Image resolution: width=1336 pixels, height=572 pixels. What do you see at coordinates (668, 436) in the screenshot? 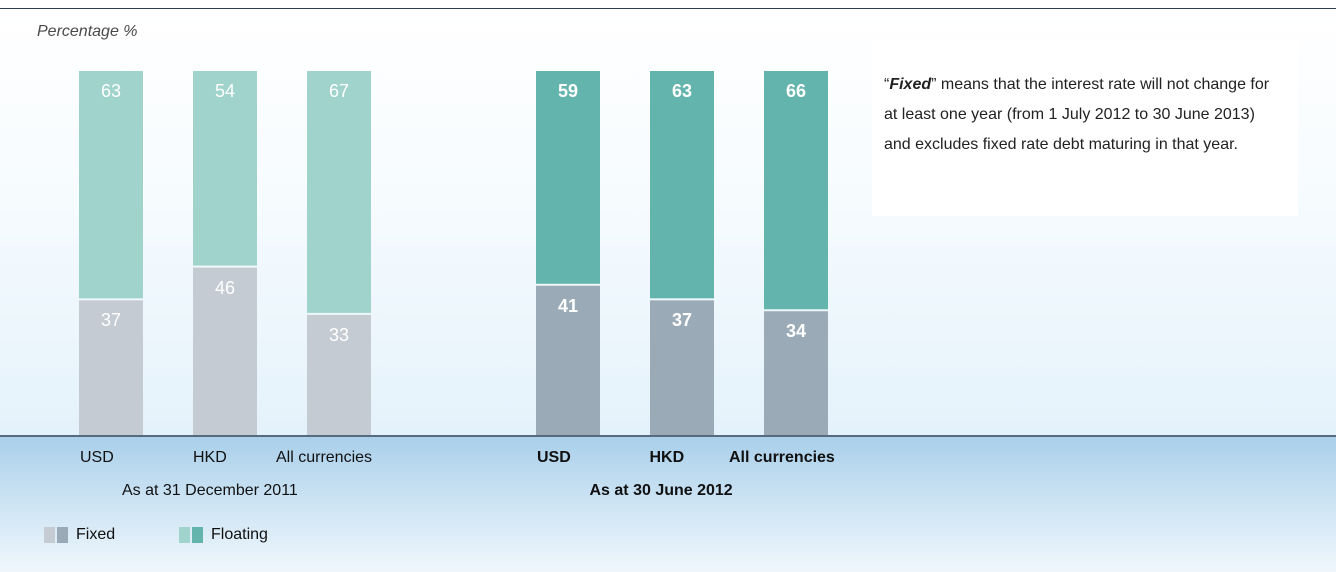
I see `x-axis-line` at bounding box center [668, 436].